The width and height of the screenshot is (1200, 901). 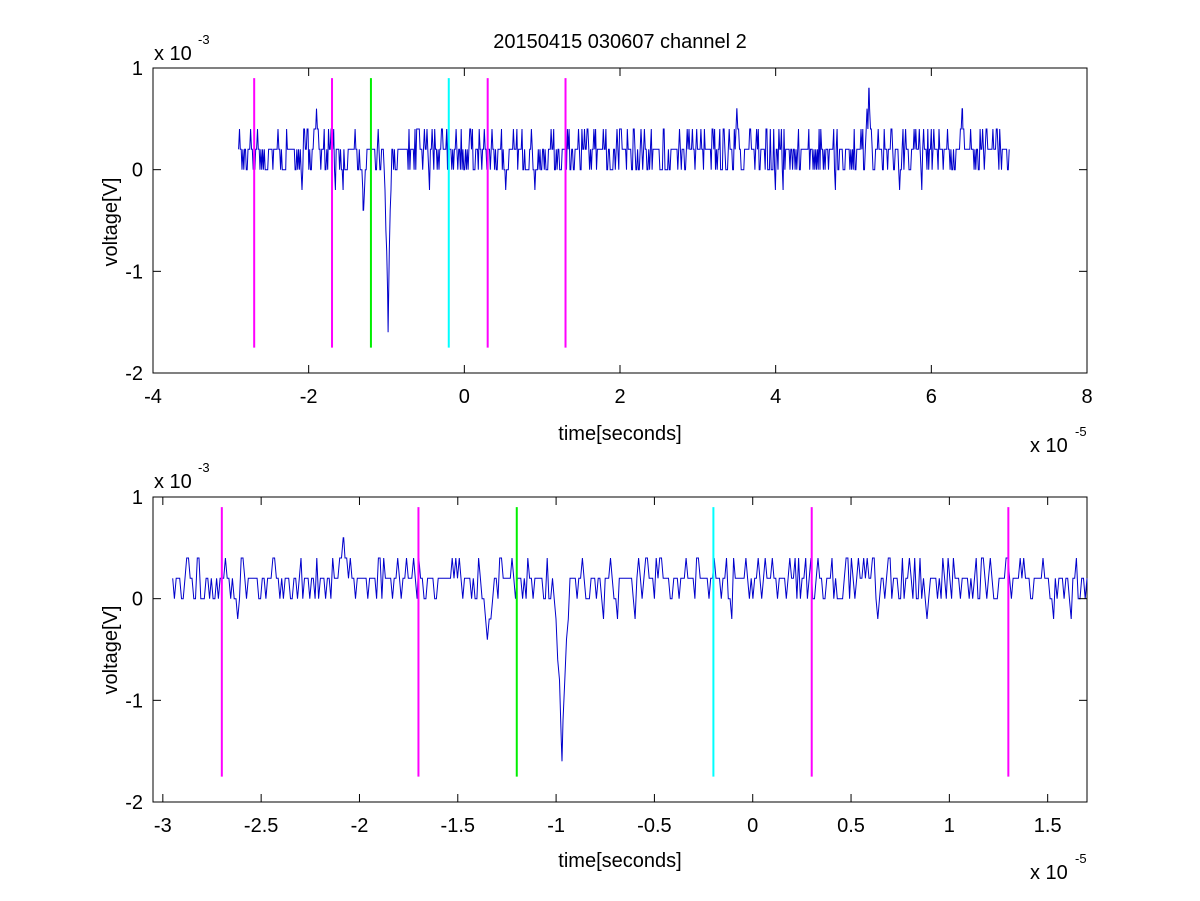 What do you see at coordinates (654, 826) in the screenshot?
I see `bottom-x-tick-label: -0.5` at bounding box center [654, 826].